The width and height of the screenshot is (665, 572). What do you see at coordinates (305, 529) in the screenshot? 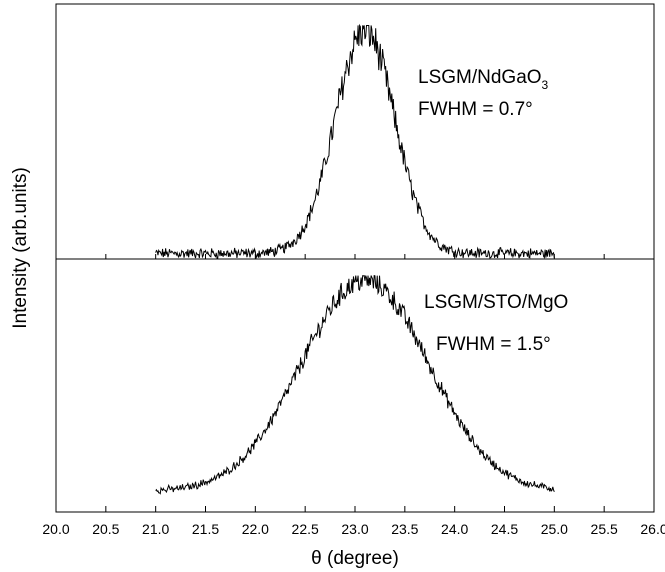
I see `x-tick-label: 22.5` at bounding box center [305, 529].